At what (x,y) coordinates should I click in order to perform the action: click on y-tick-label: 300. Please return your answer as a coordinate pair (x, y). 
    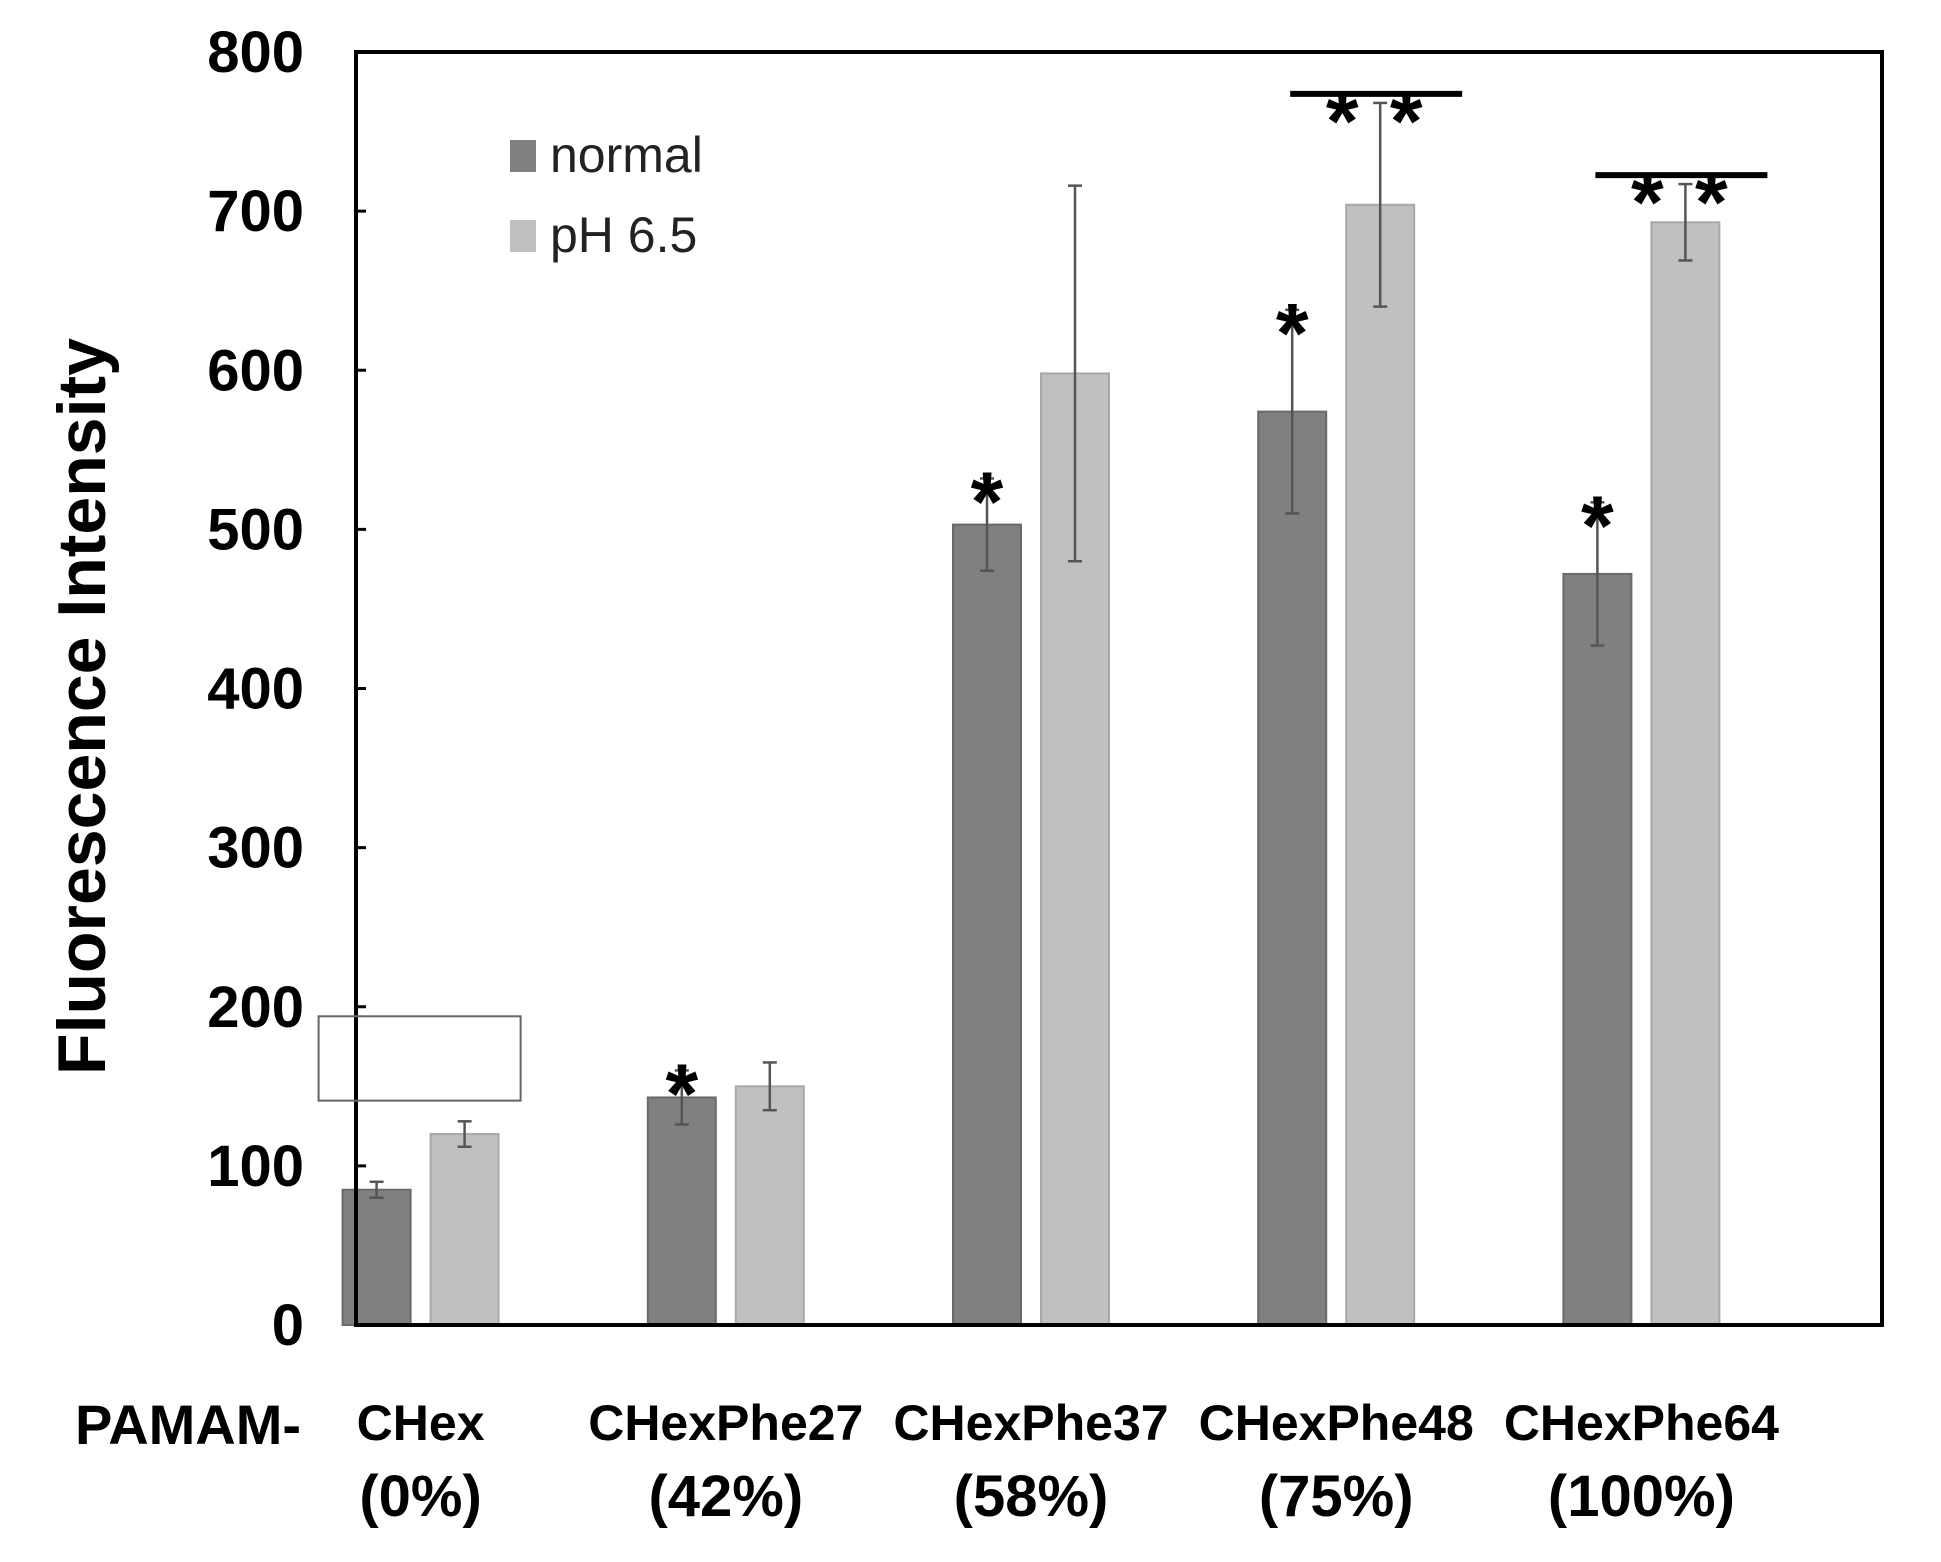
    Looking at the image, I should click on (255, 848).